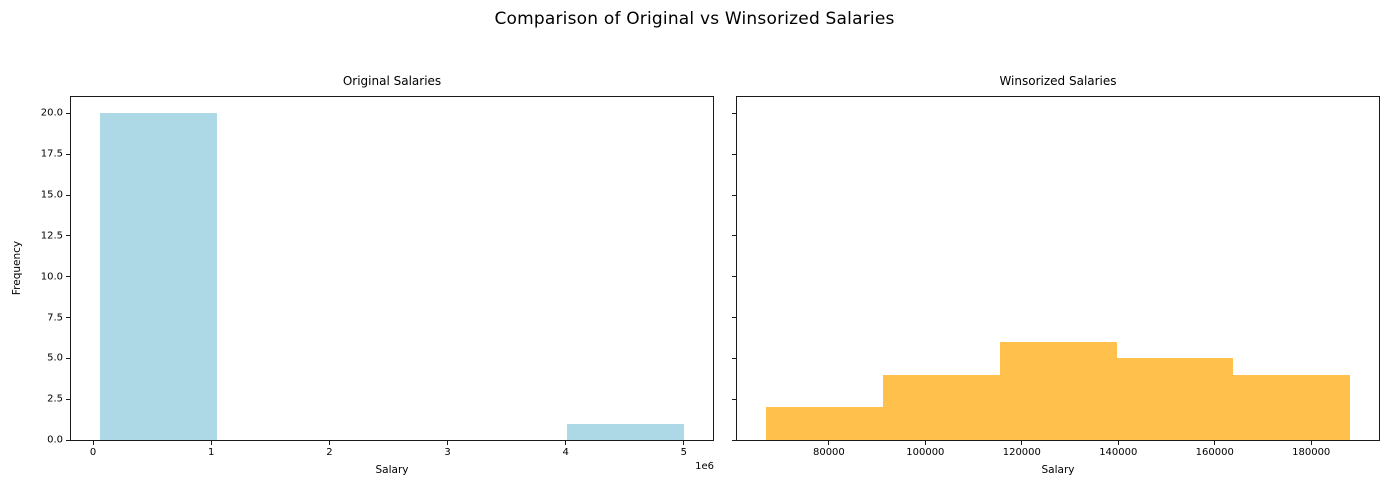  I want to click on y-tick-label: 7.5, so click(55, 317).